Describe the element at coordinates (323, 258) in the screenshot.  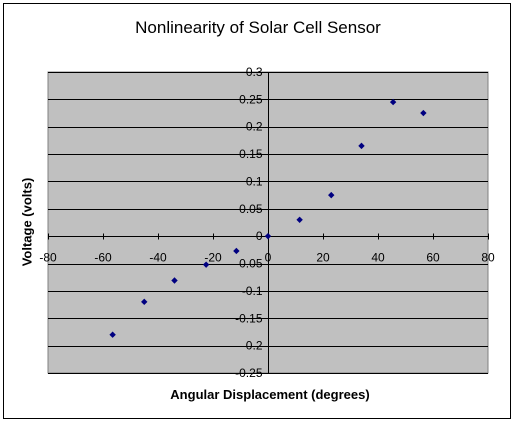
I see `x-tick-label: 20` at that location.